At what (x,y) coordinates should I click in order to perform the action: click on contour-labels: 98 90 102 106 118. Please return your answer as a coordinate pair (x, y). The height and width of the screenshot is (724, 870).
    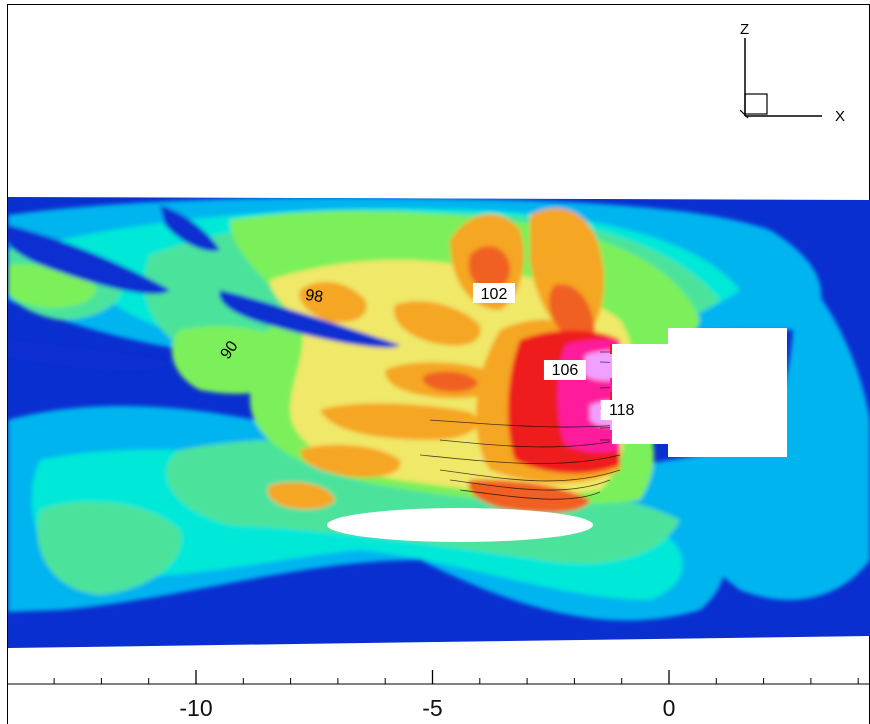
    Looking at the image, I should click on (430, 351).